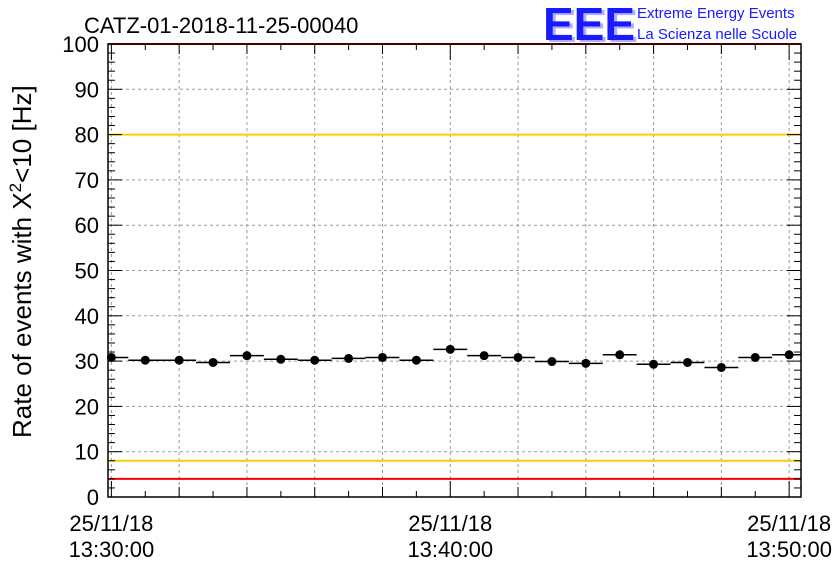 The width and height of the screenshot is (836, 572). What do you see at coordinates (15, 187) in the screenshot?
I see `y-axis-label-sup: 2` at bounding box center [15, 187].